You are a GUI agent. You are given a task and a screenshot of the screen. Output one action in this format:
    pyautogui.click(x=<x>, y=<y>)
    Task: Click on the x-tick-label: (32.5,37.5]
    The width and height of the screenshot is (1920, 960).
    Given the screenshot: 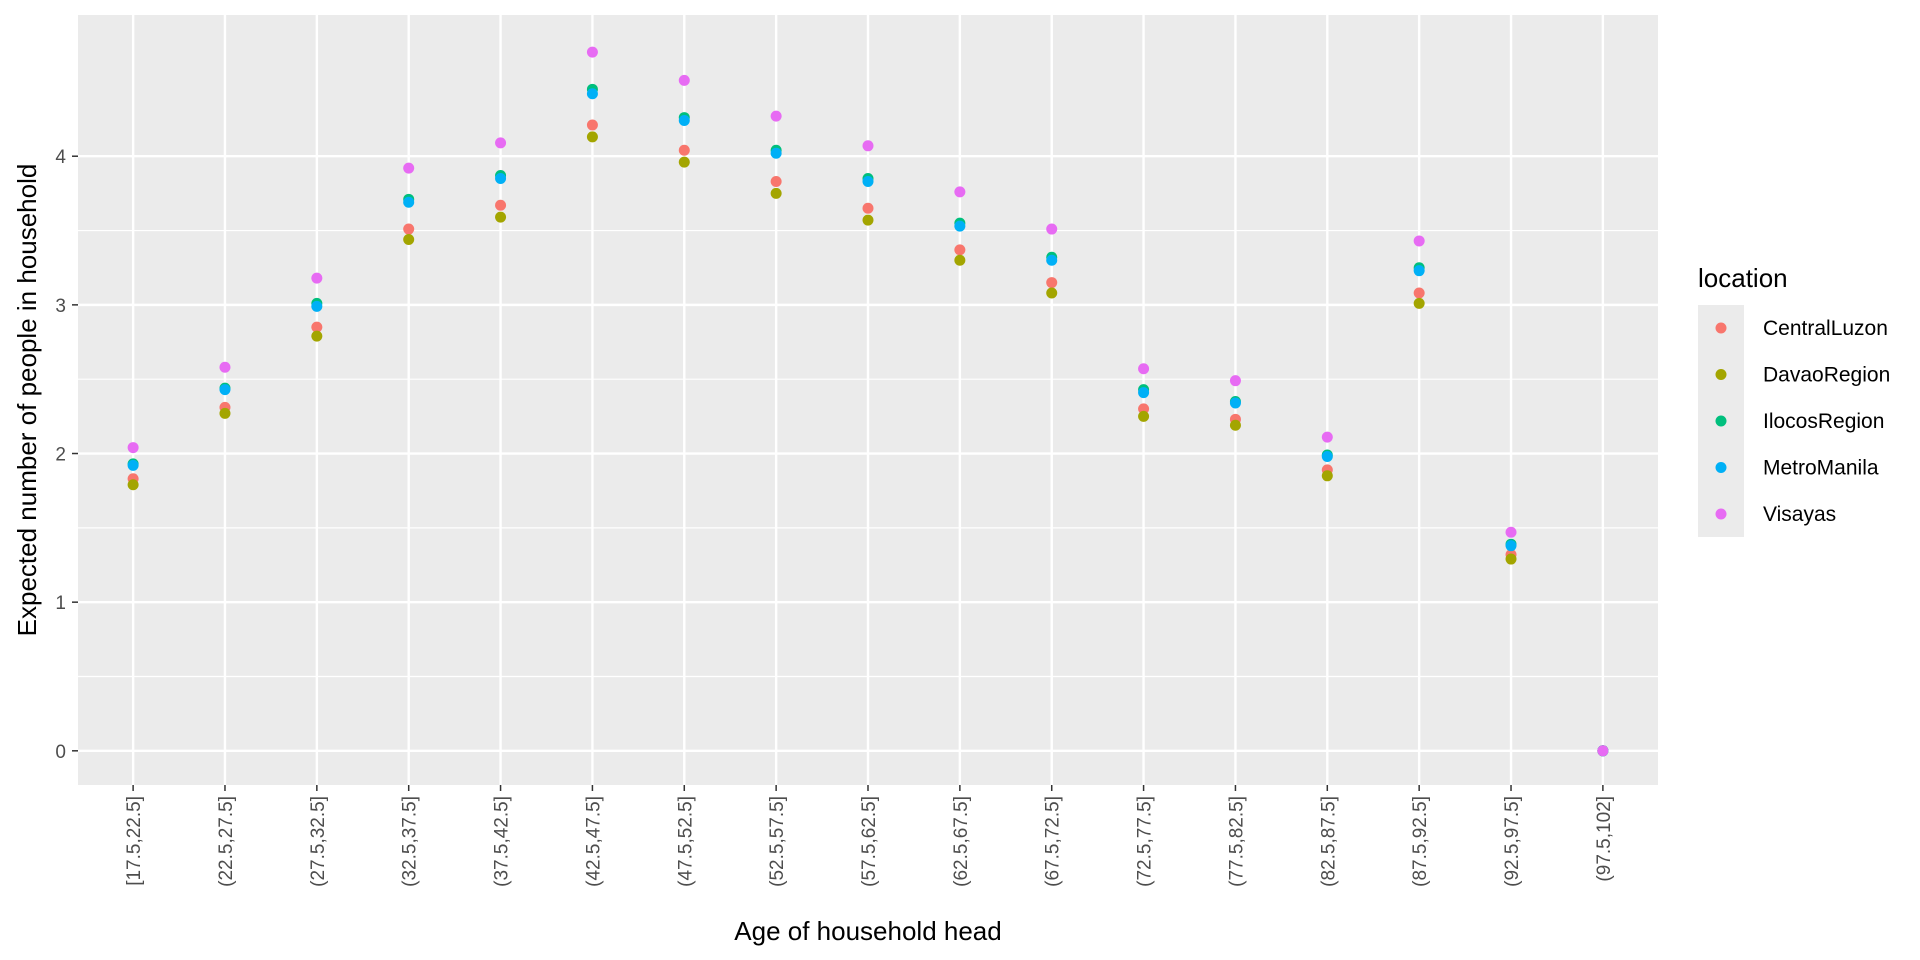 What is the action you would take?
    pyautogui.click(x=410, y=841)
    